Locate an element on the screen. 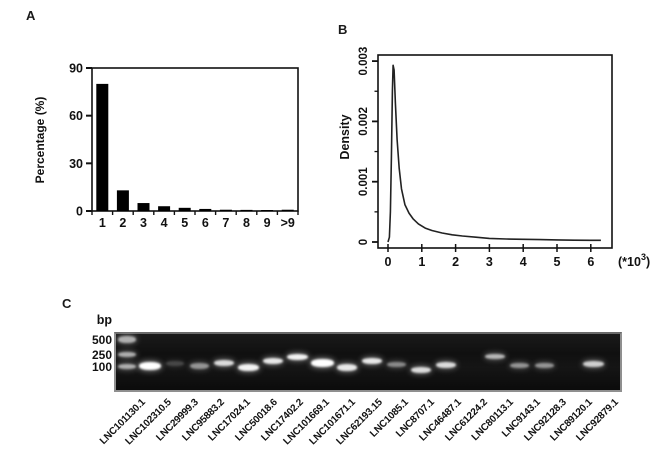 This screenshot has height=461, width=665. bar-chart-percentage: 0 30 60 90 1 2 3 4 5 6 7 8 9 >9 Percentage (%) is located at coordinates (166, 146).